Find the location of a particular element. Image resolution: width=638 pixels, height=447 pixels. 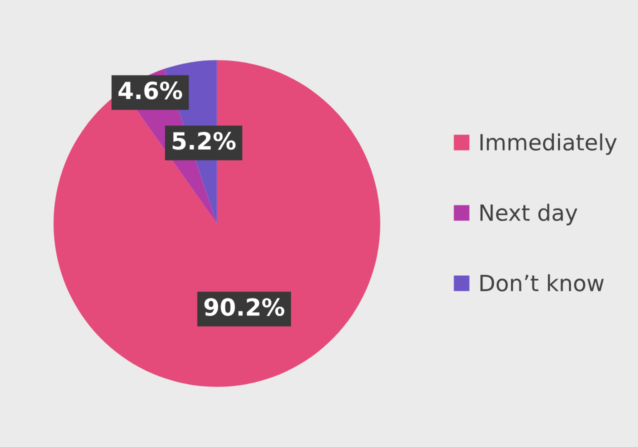

data-label: 4.6% is located at coordinates (150, 91).